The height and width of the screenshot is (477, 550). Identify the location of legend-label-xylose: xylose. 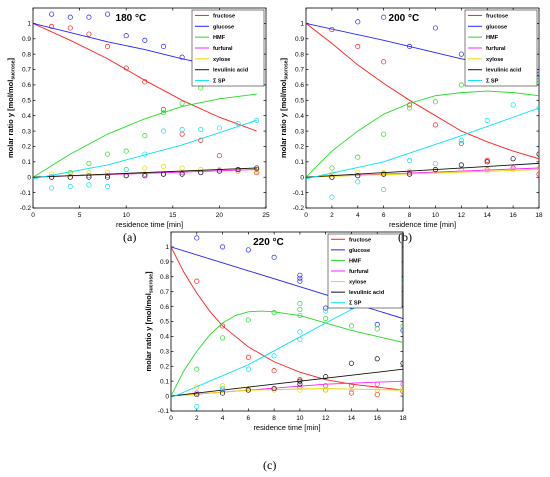
(221, 60).